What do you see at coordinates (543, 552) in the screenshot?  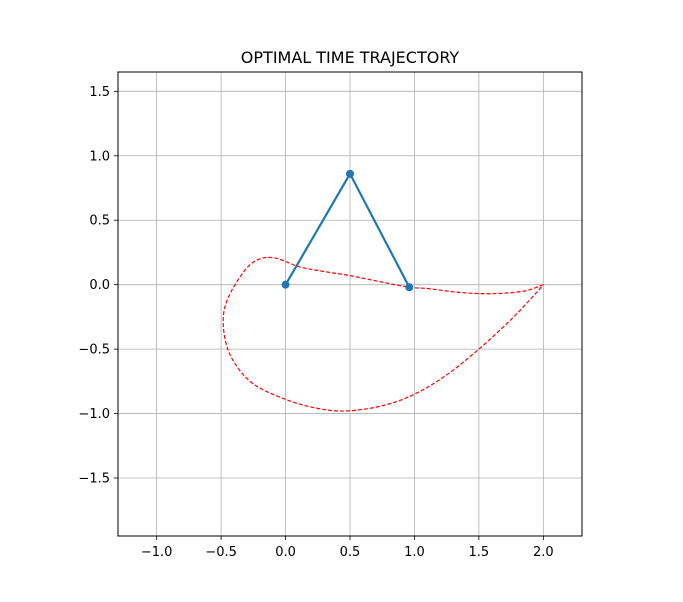 I see `x-tick-label: 2.0` at bounding box center [543, 552].